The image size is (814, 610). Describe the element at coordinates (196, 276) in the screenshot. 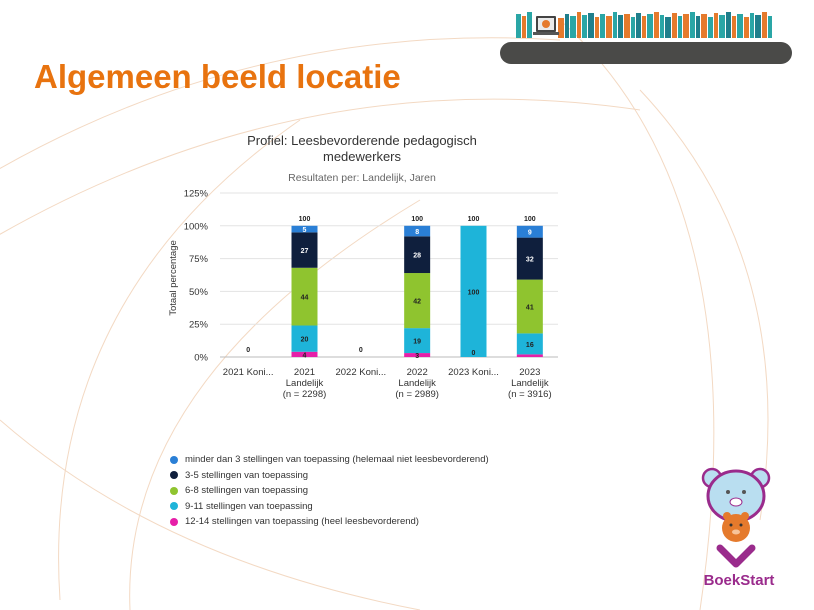

I see `y-tick-labels: 0% 25% 50% 75% 100% 125%` at that location.